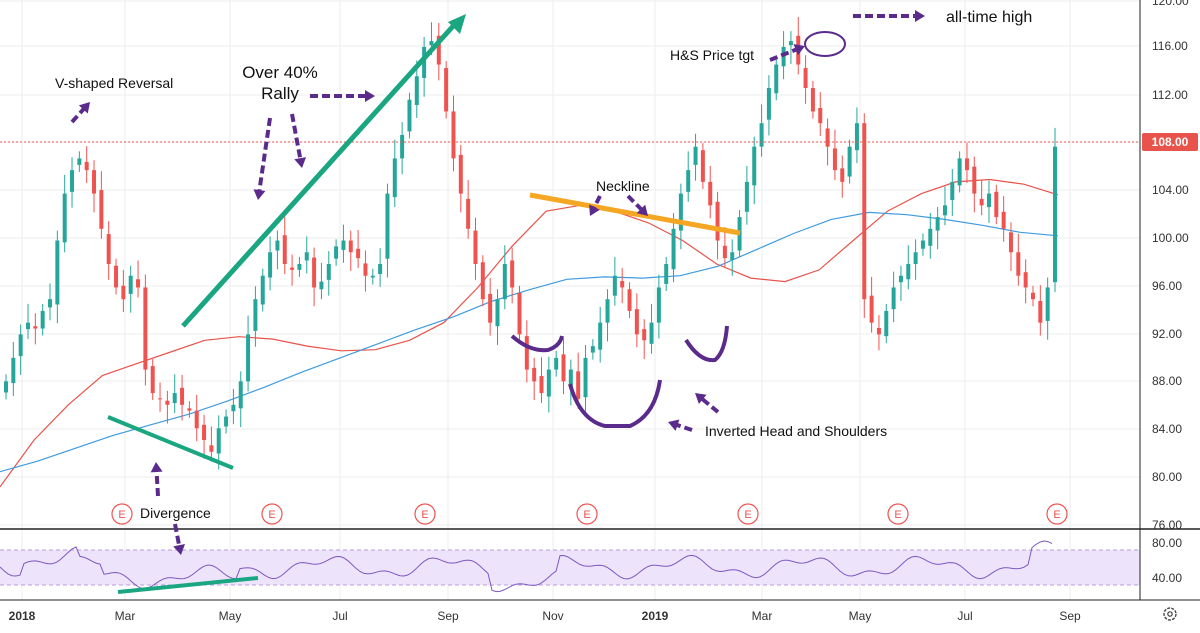  What do you see at coordinates (280, 72) in the screenshot?
I see `rally-label-1: Over 40%` at bounding box center [280, 72].